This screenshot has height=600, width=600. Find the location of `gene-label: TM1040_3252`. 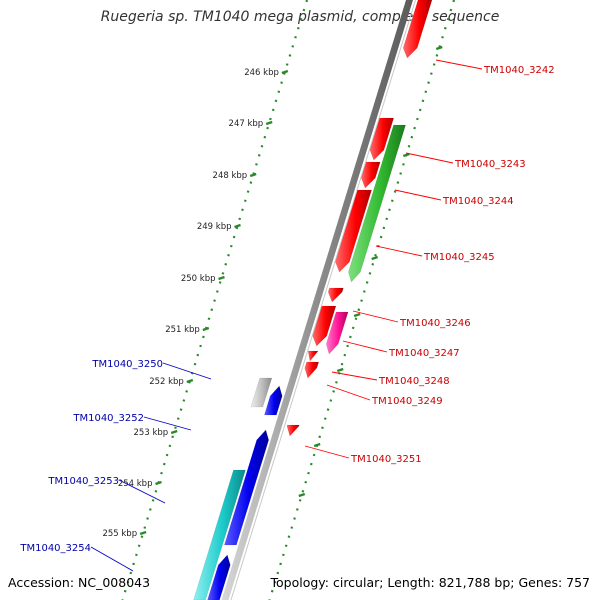

gene-label: TM1040_3252 is located at coordinates (108, 418).